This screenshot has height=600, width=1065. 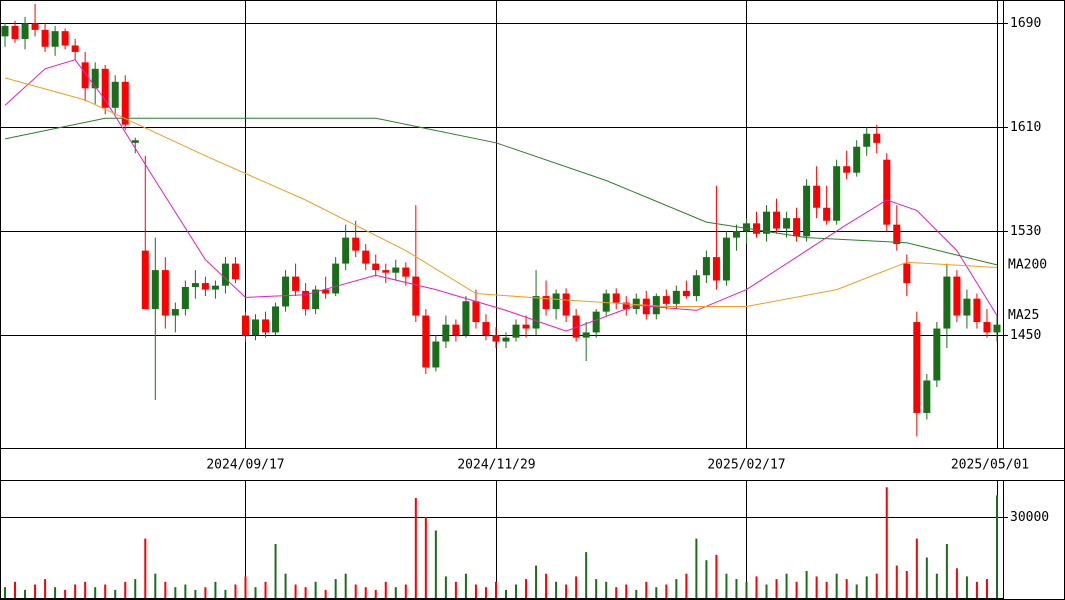 I want to click on x-tick-label: 2025/02/17, so click(x=746, y=465).